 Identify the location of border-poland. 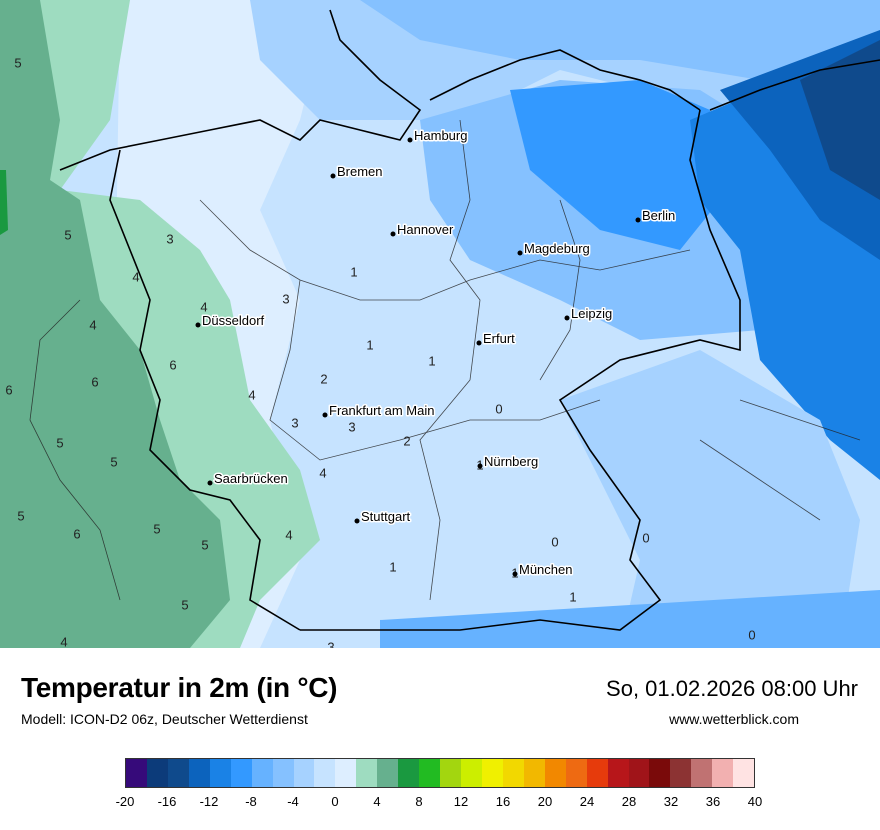
(794, 85).